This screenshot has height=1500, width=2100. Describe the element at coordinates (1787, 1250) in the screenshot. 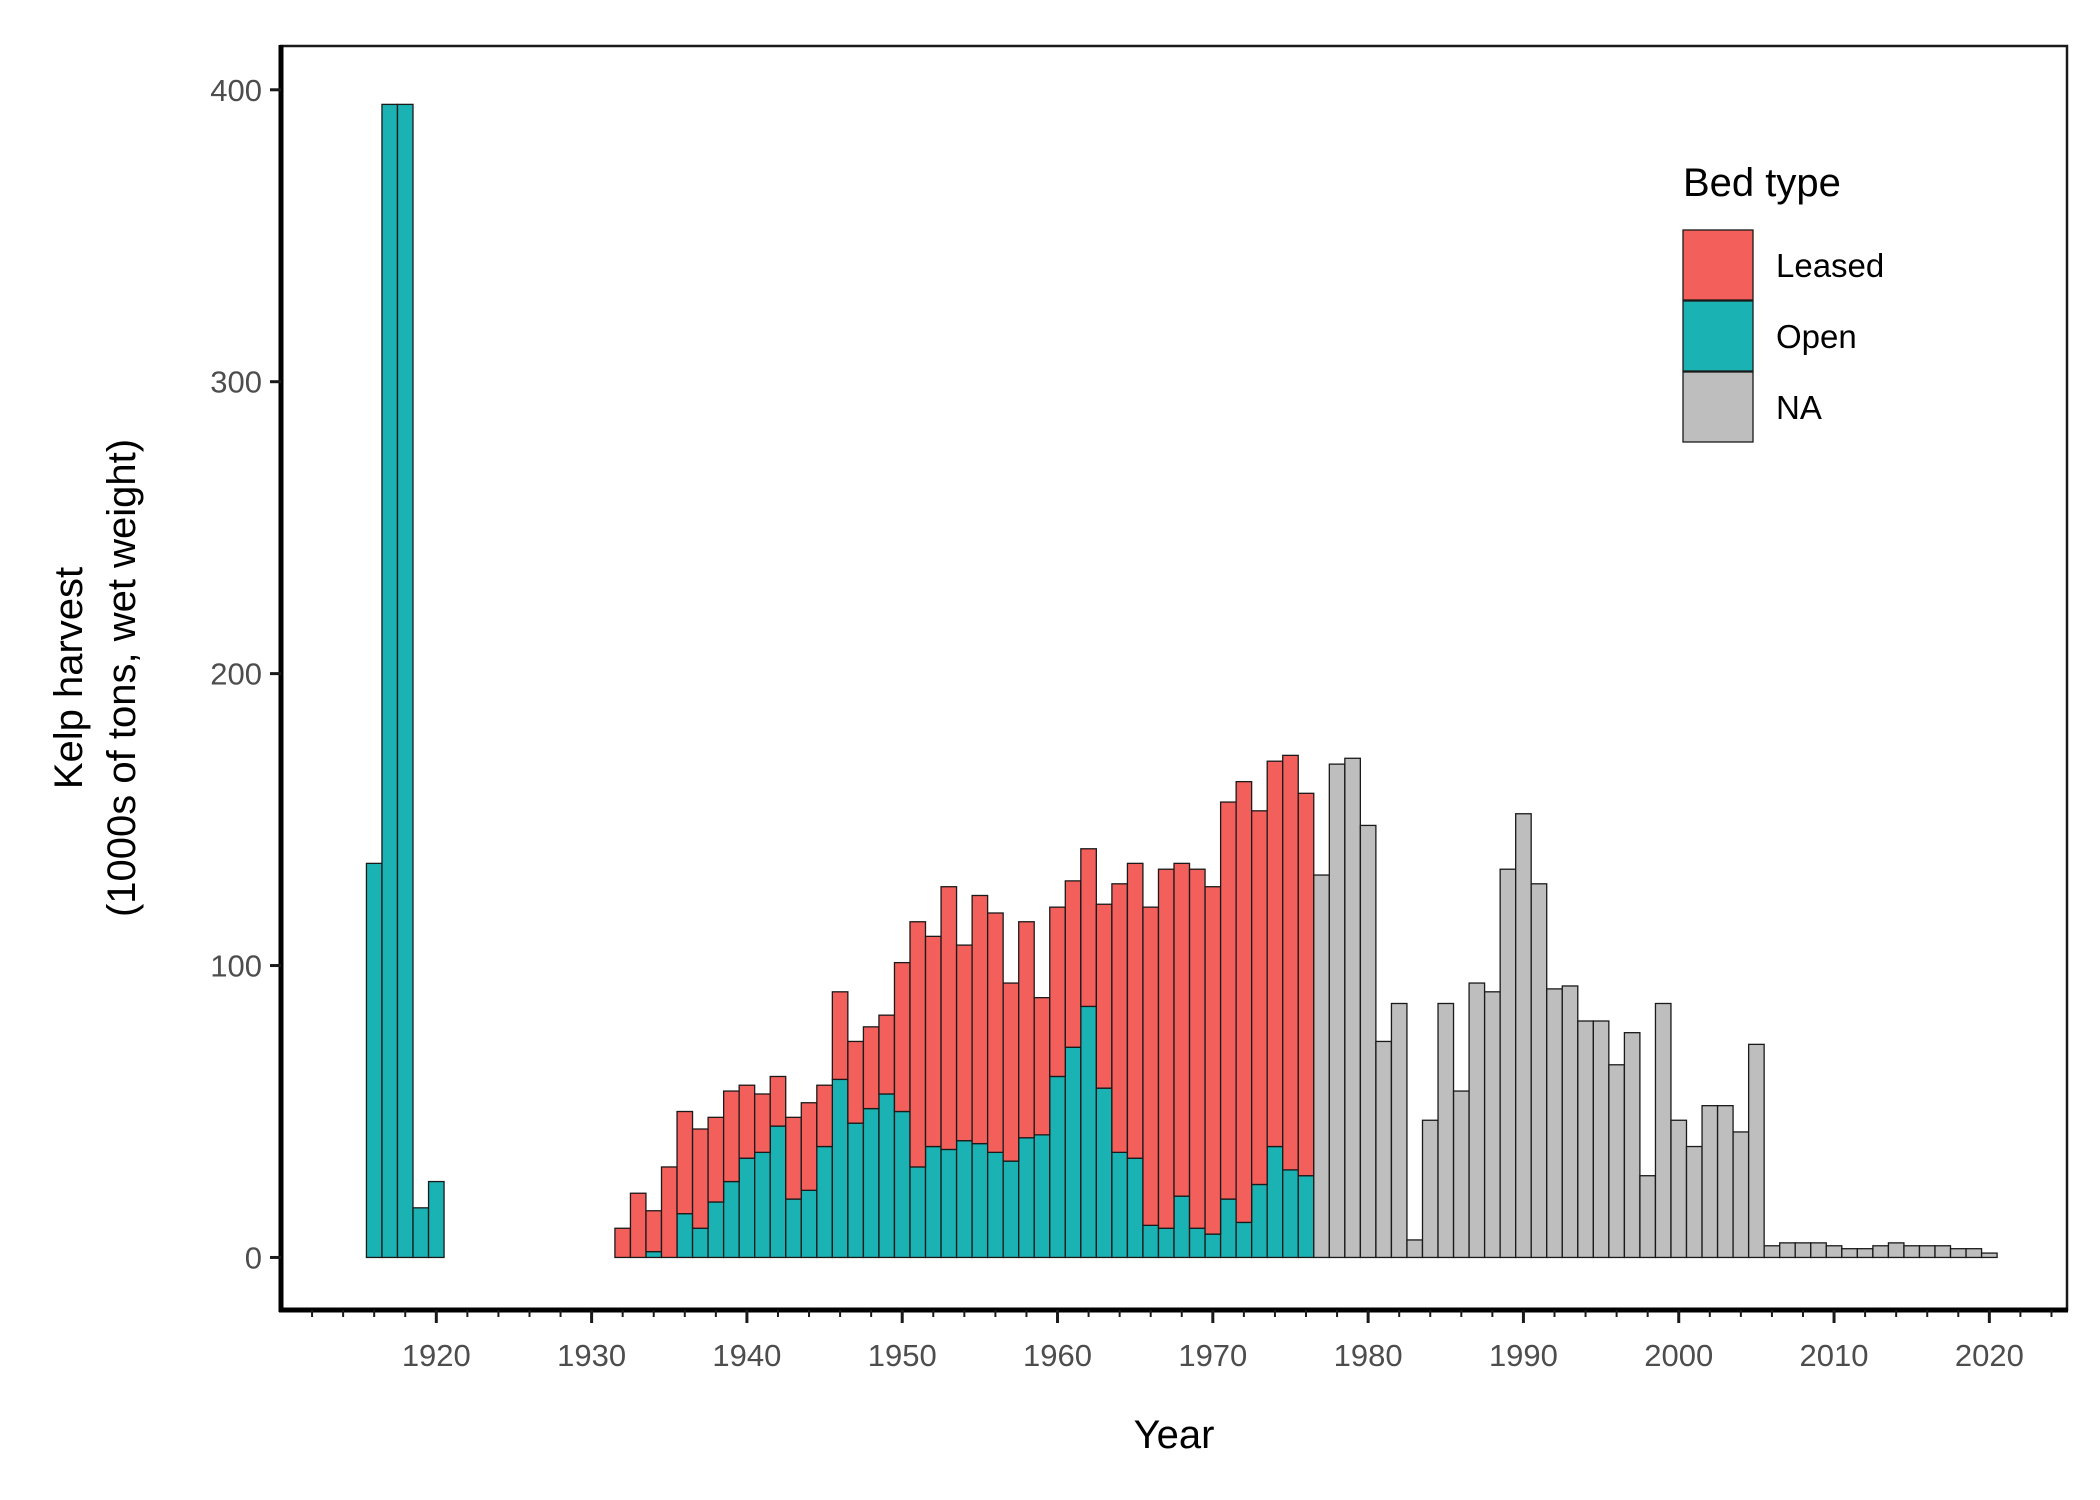

I see `bar-na-2007` at that location.